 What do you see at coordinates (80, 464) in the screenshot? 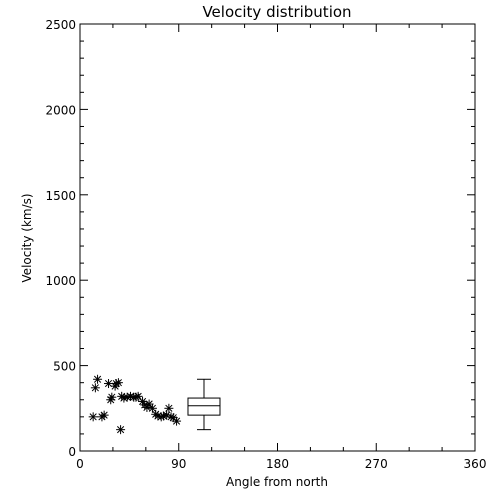
I see `x-tick-label: 0` at bounding box center [80, 464].